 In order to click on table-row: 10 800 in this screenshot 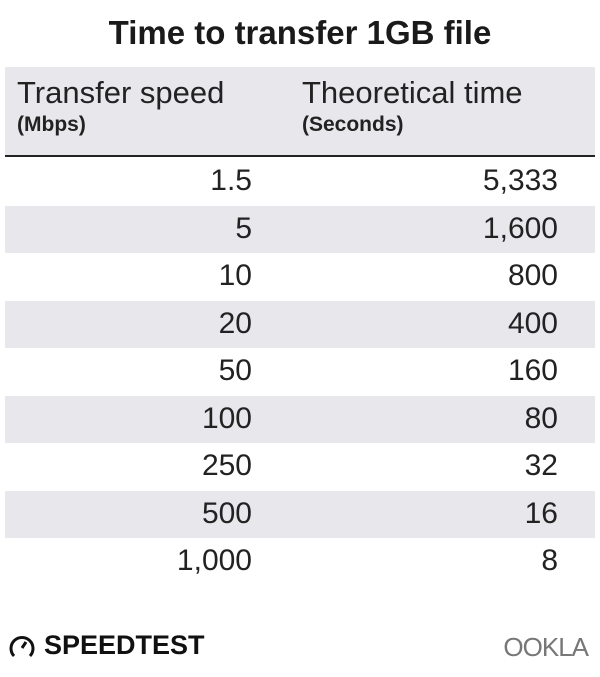, I will do `click(300, 277)`.